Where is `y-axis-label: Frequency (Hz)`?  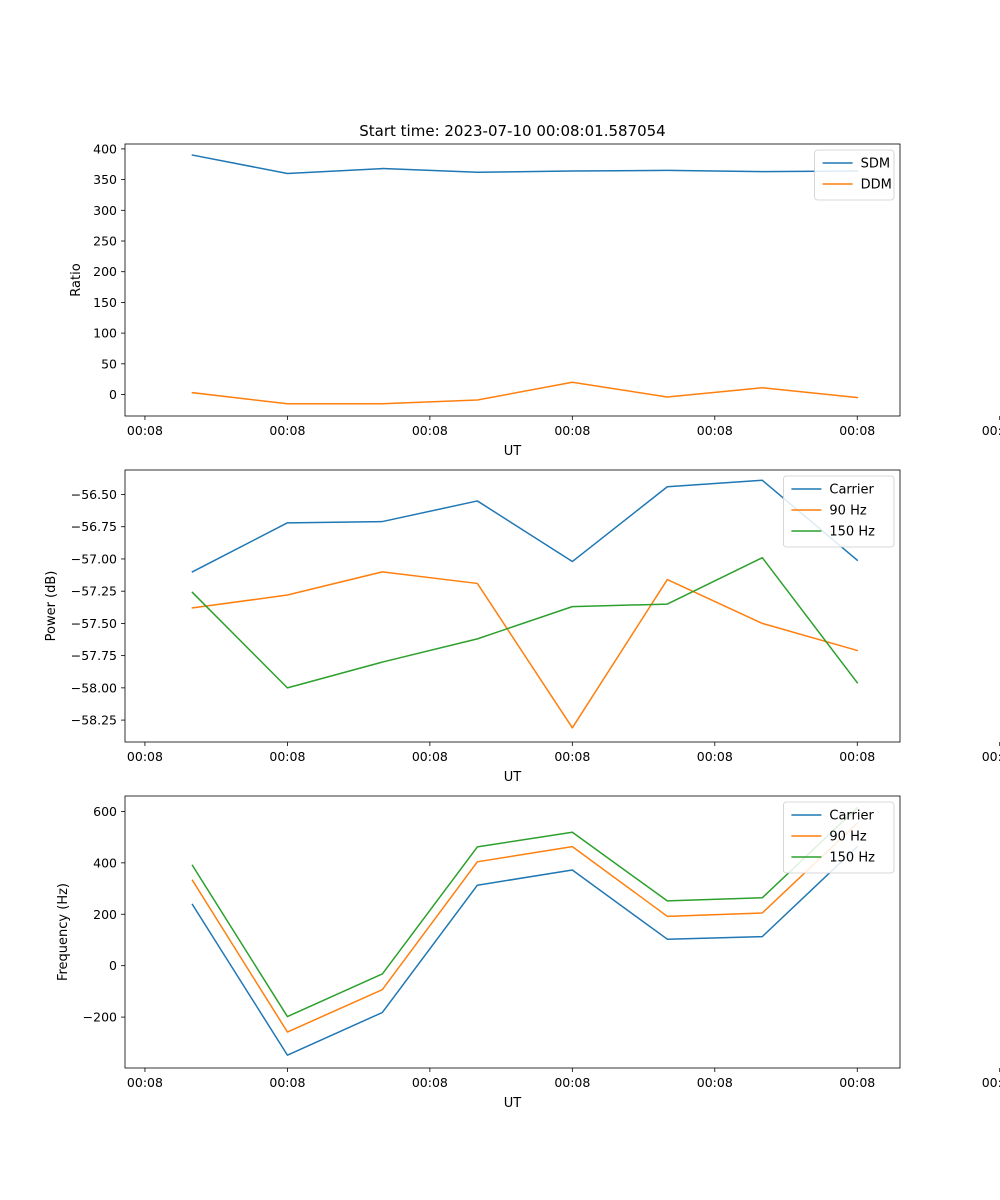
y-axis-label: Frequency (Hz) is located at coordinates (63, 932).